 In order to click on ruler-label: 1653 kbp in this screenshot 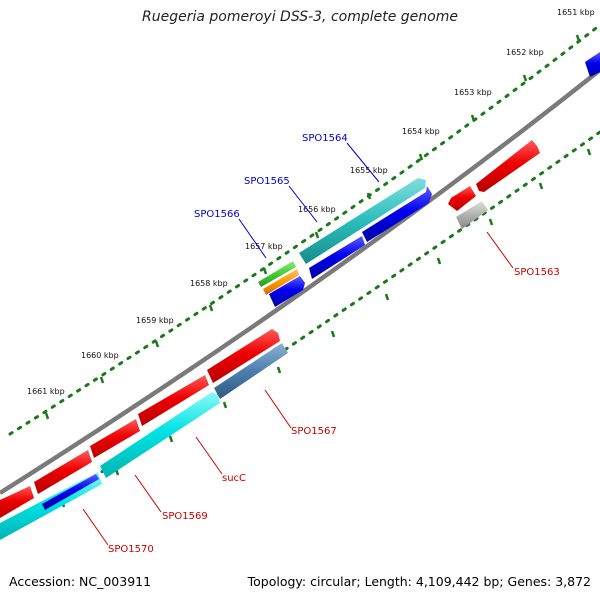, I will do `click(473, 92)`.